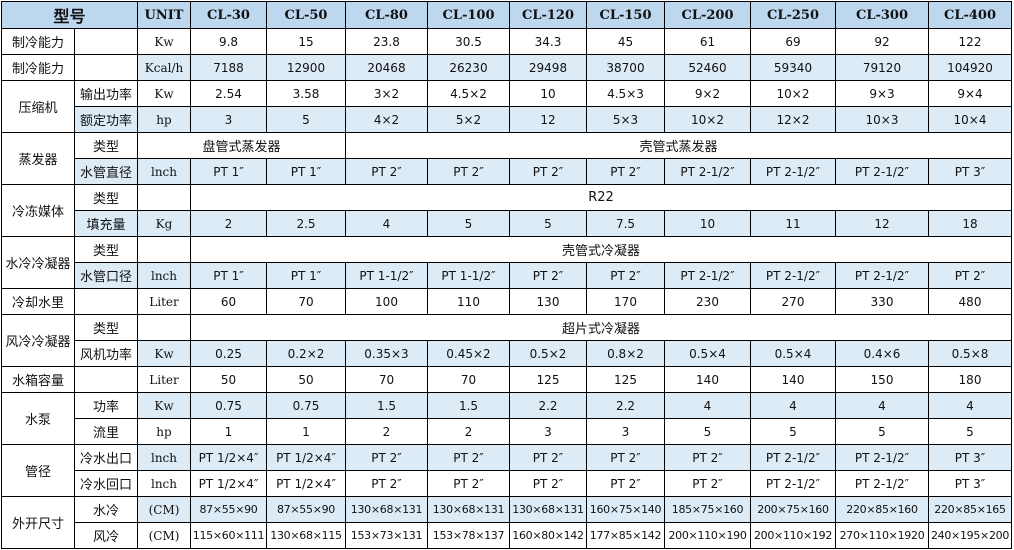  What do you see at coordinates (625, 119) in the screenshot?
I see `value-cell-cl-150: 5×3` at bounding box center [625, 119].